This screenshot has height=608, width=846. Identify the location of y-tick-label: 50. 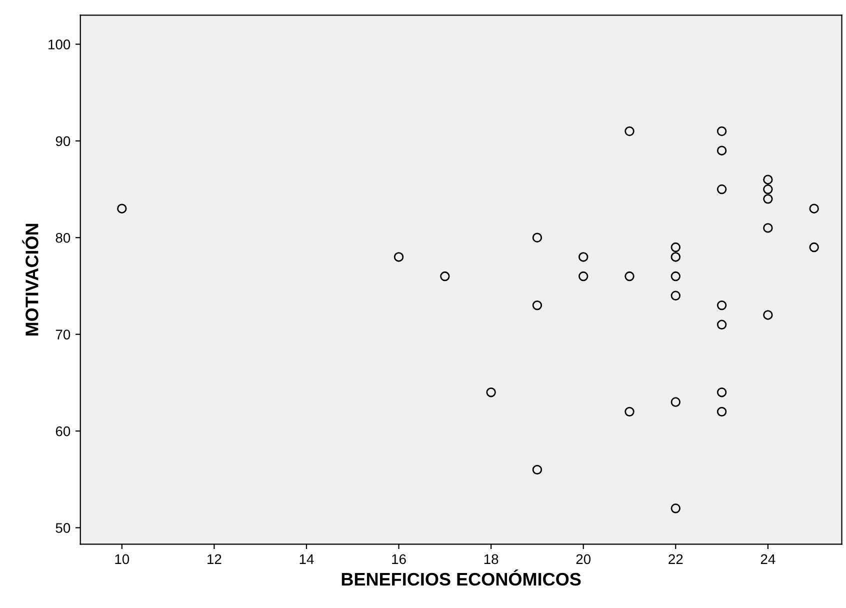
(63, 528).